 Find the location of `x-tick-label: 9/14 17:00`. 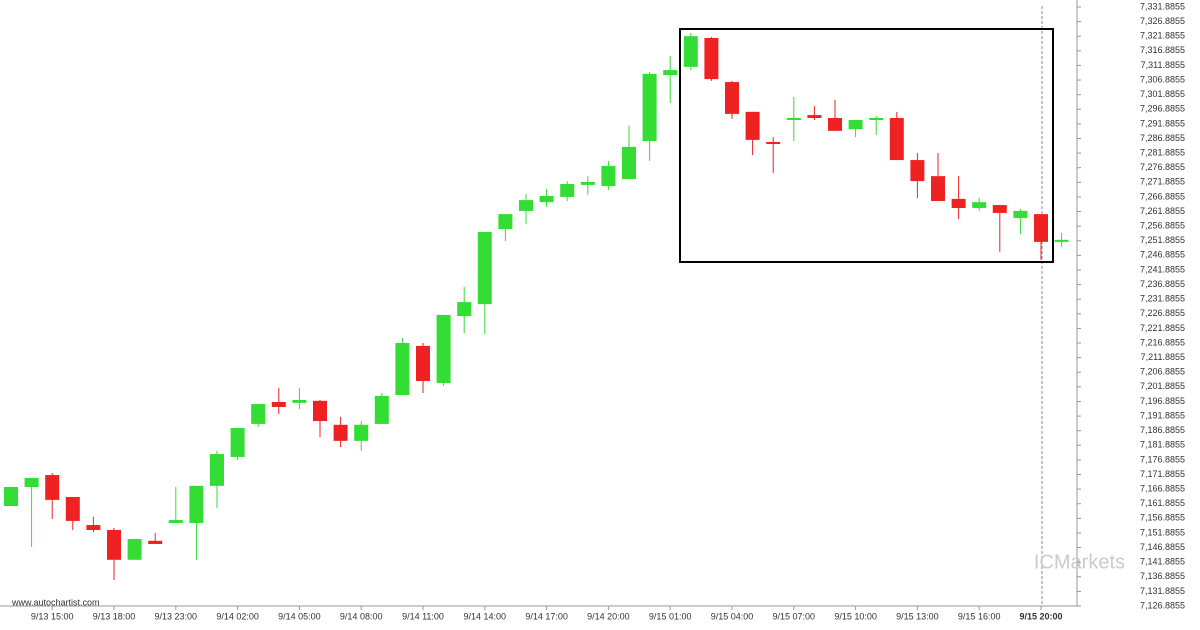

x-tick-label: 9/14 17:00 is located at coordinates (546, 616).